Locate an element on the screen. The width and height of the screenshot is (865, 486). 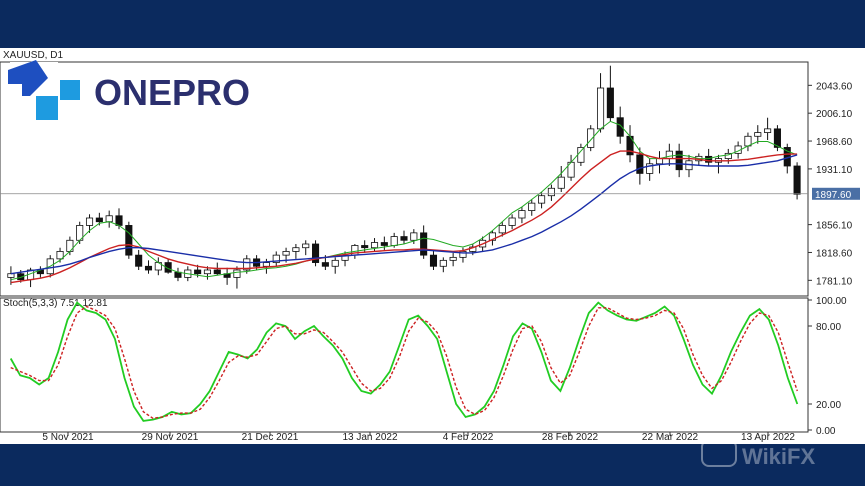
watermark-text: WikiFX is located at coordinates (778, 456).